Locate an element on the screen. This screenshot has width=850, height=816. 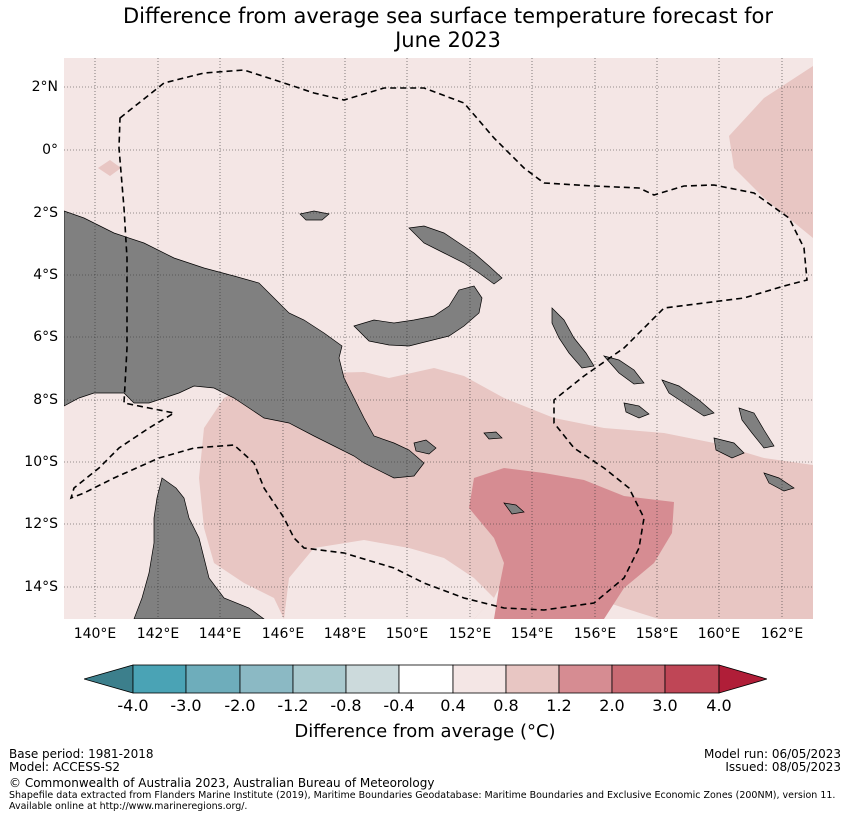
colorbar-tick: -4.0 is located at coordinates (133, 705).